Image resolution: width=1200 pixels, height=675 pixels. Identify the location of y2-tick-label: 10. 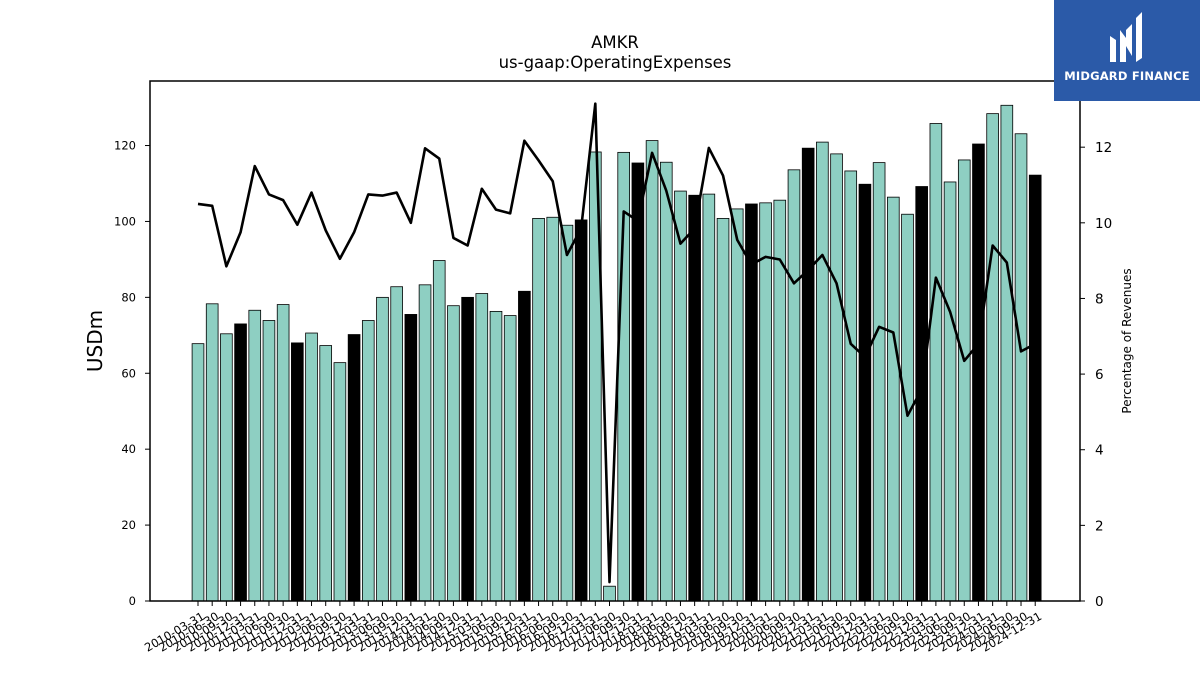
(1103, 224).